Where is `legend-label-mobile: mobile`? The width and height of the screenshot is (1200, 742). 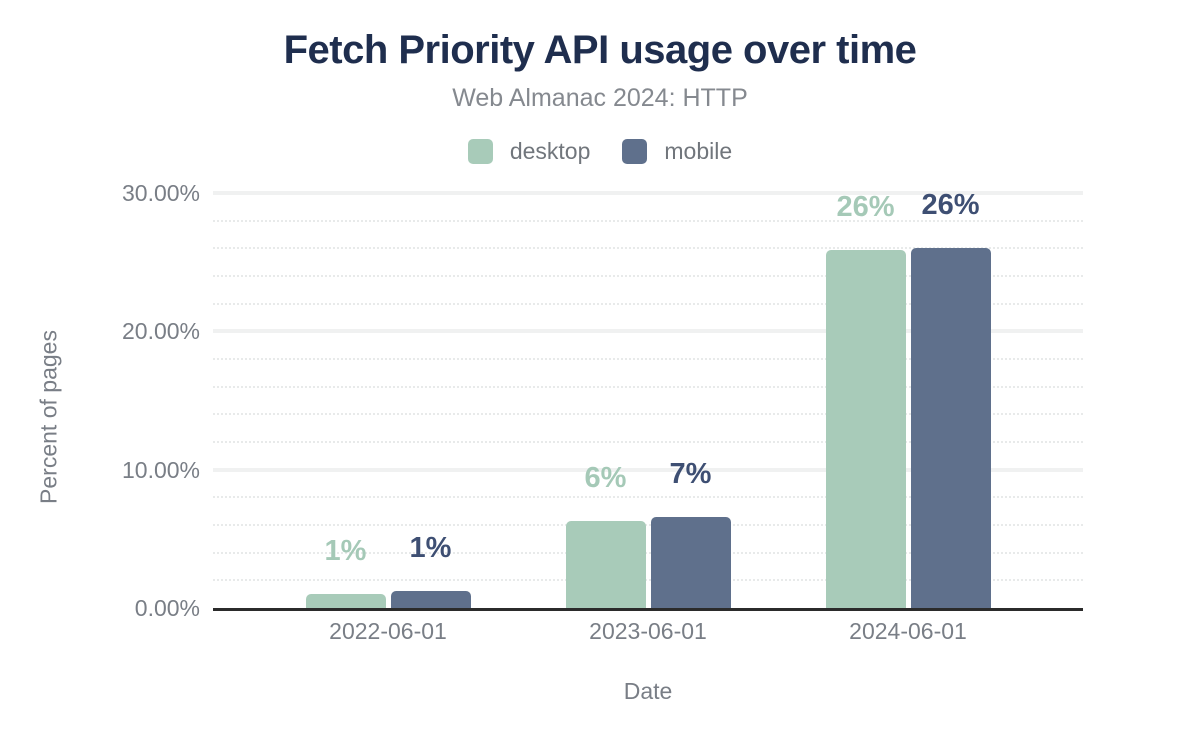 legend-label-mobile: mobile is located at coordinates (698, 151).